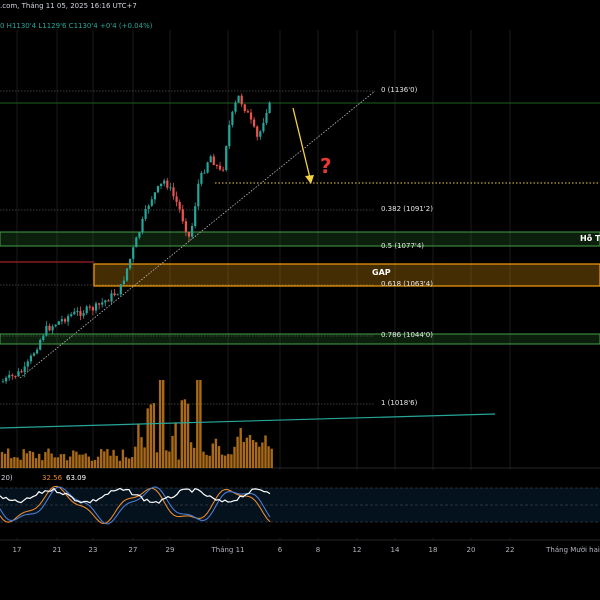  Describe the element at coordinates (590, 238) in the screenshot. I see `support-label: Hỗ T` at that location.